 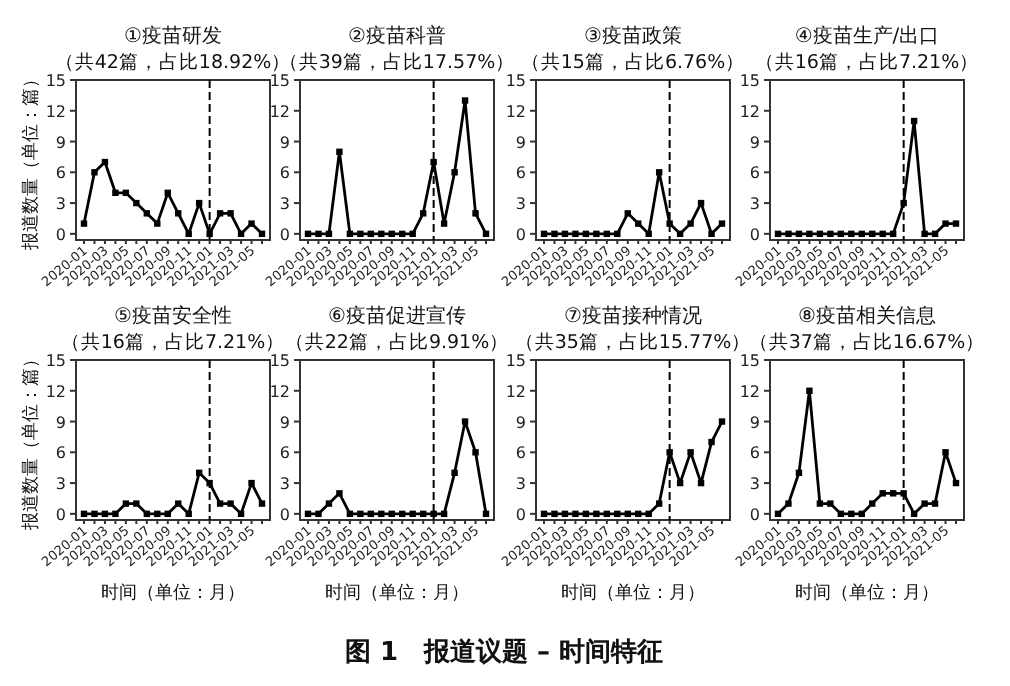 What do you see at coordinates (397, 342) in the screenshot?
I see `chart-subtitle: （共22篇，占比9.91%）` at bounding box center [397, 342].